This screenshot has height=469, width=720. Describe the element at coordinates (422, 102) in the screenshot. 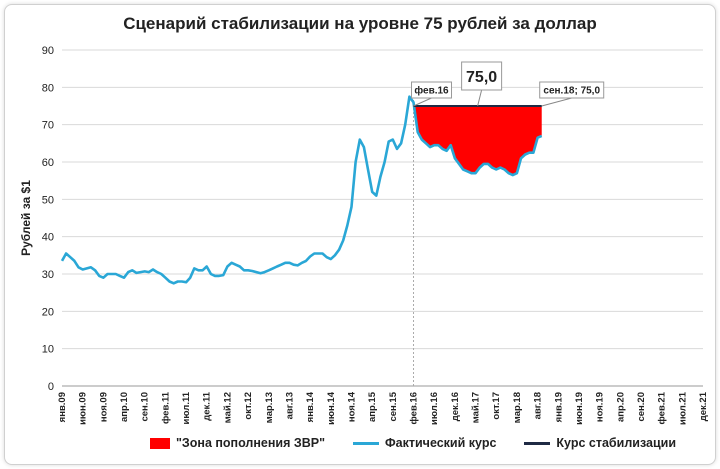

I see `annotation-start-leader` at that location.